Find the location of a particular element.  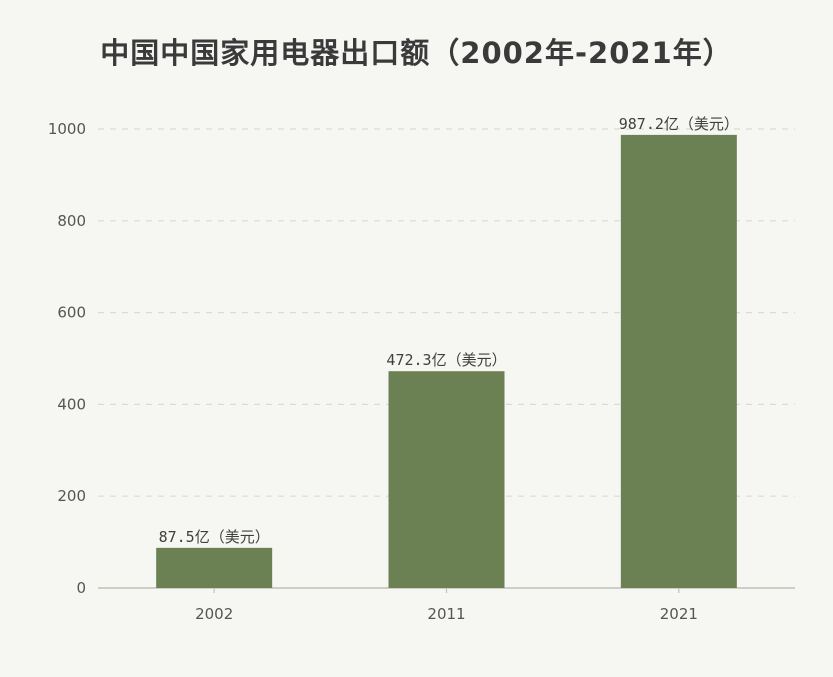

data-label: 87.5亿（美元） is located at coordinates (214, 537).